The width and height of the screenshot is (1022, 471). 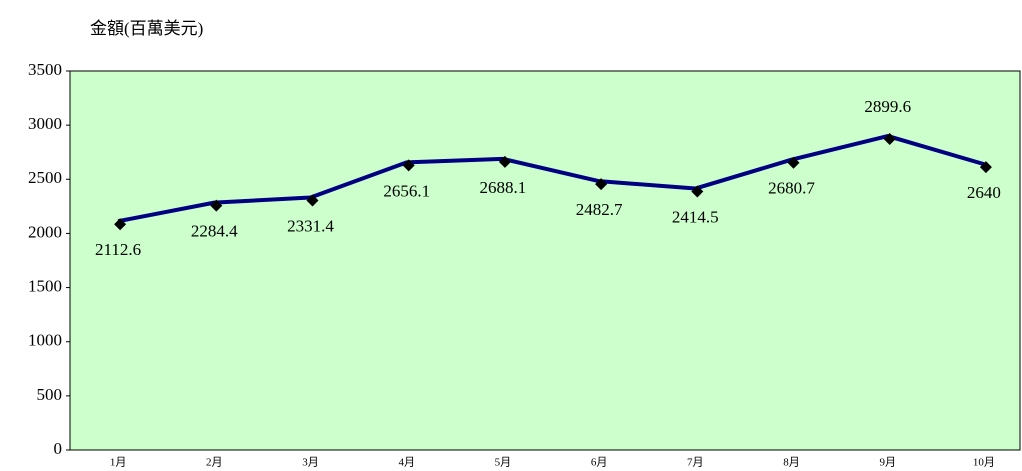 I want to click on x-tick-label: 7月, so click(x=695, y=463).